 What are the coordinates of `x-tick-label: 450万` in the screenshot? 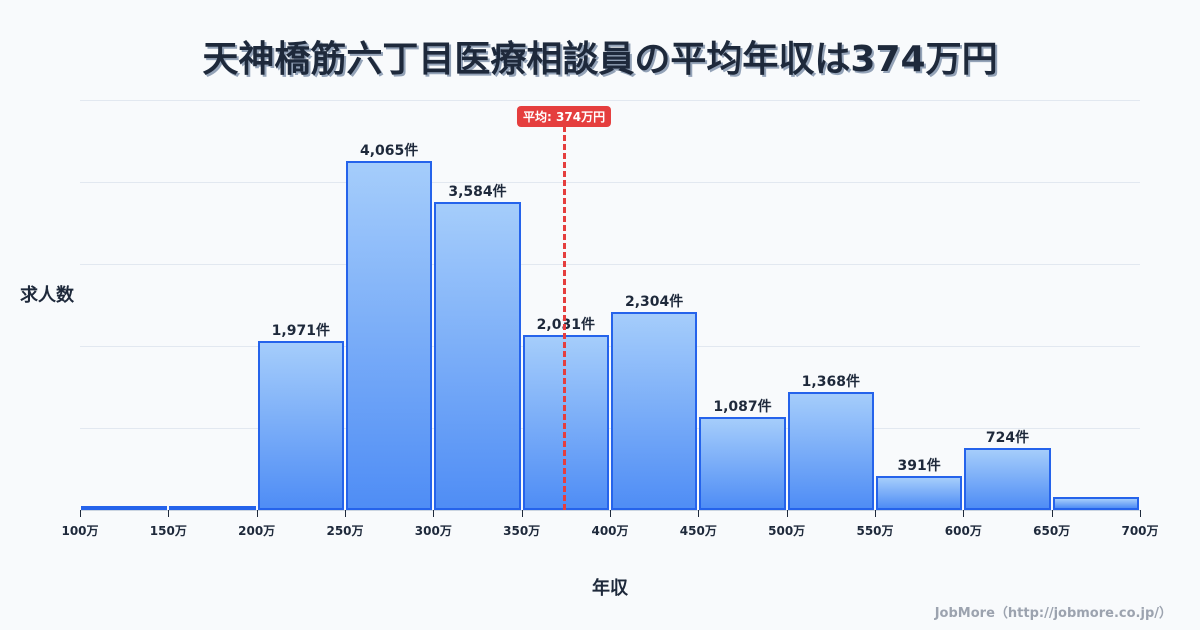 It's located at (698, 531).